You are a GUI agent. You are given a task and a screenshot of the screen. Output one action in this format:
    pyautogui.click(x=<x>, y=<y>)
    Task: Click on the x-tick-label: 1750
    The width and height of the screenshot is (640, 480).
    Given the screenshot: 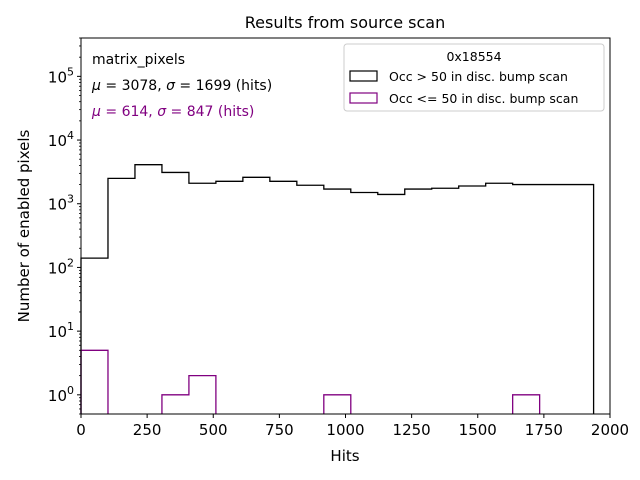 What is the action you would take?
    pyautogui.click(x=544, y=430)
    